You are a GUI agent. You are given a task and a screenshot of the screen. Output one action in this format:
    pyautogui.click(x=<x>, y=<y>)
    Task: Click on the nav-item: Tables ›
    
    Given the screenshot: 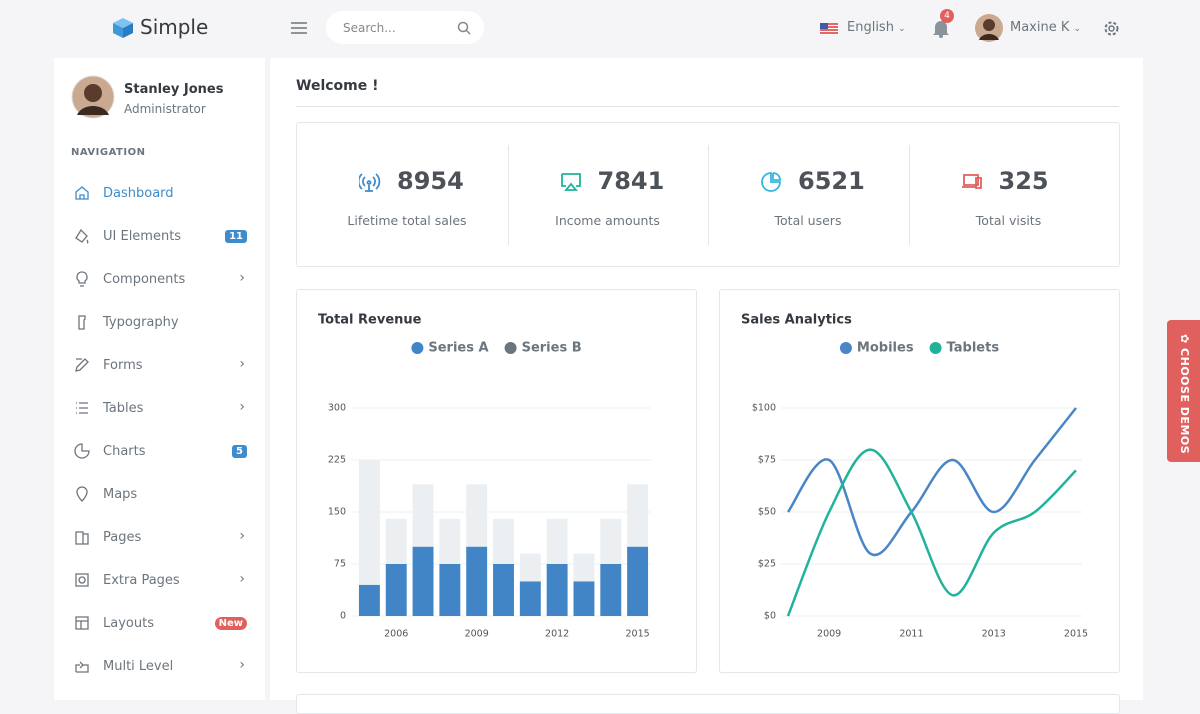 What is the action you would take?
    pyautogui.click(x=159, y=408)
    